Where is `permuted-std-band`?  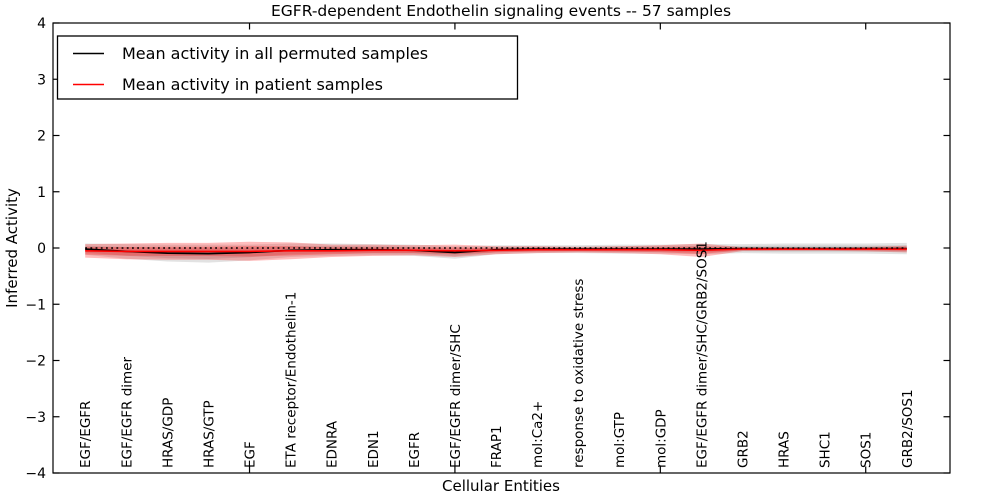
permuted-std-band is located at coordinates (496, 252).